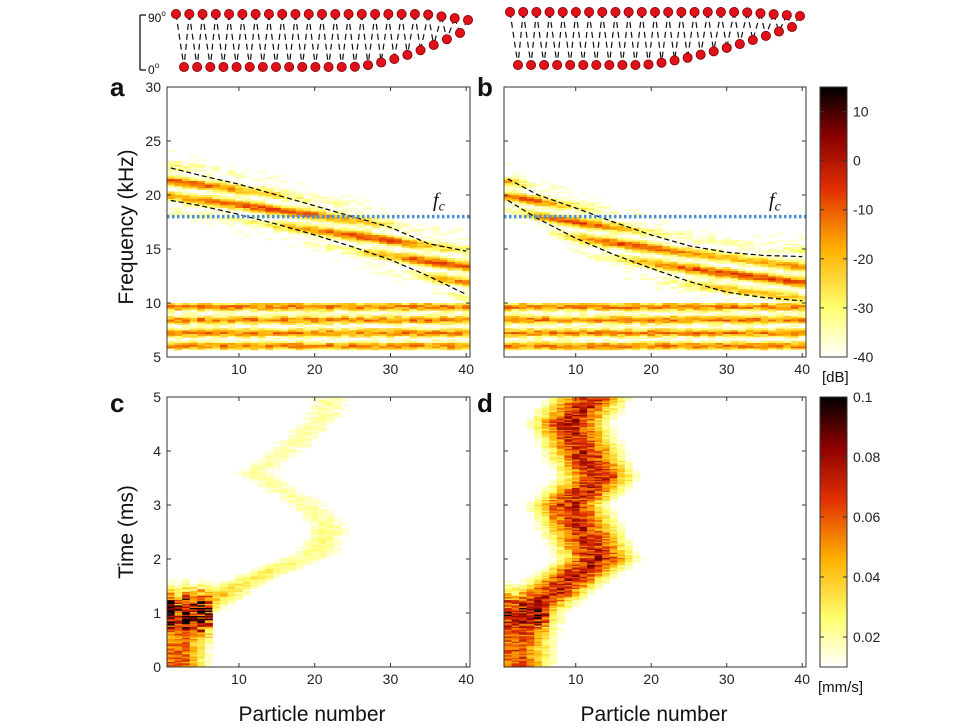 This screenshot has width=969, height=727. I want to click on y-axis-label-frequency: Frequency (kHz), so click(126, 226).